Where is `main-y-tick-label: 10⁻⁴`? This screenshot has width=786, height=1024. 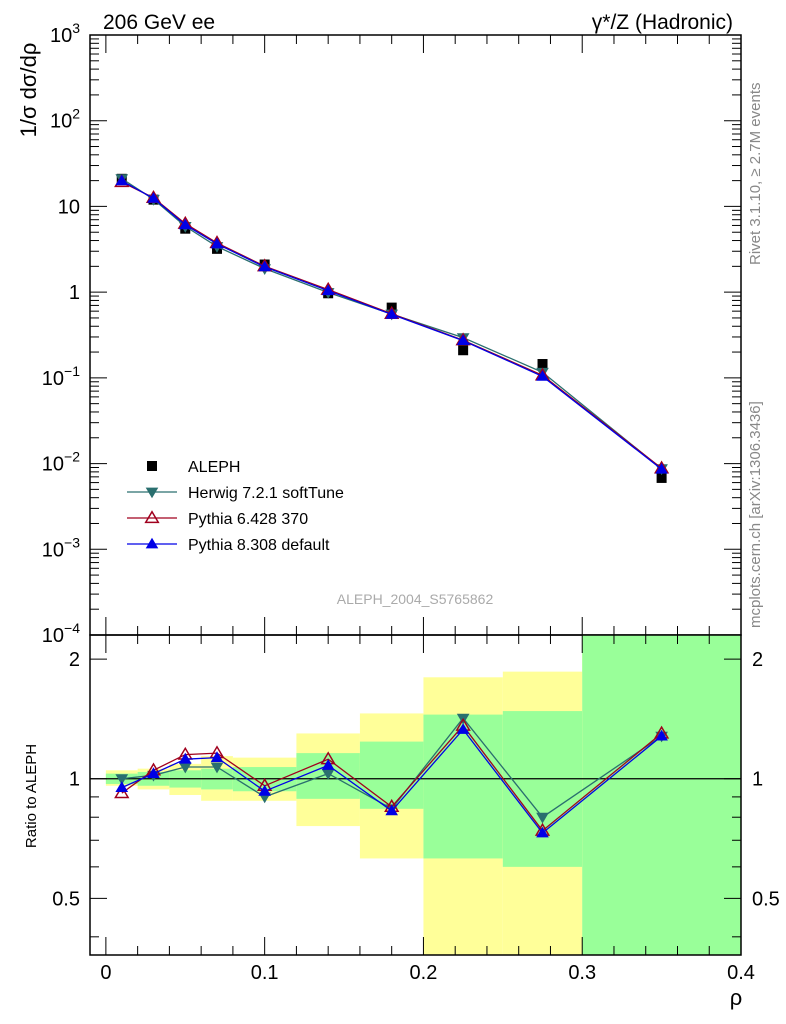
main-y-tick-label: 10⁻⁴ is located at coordinates (61, 633).